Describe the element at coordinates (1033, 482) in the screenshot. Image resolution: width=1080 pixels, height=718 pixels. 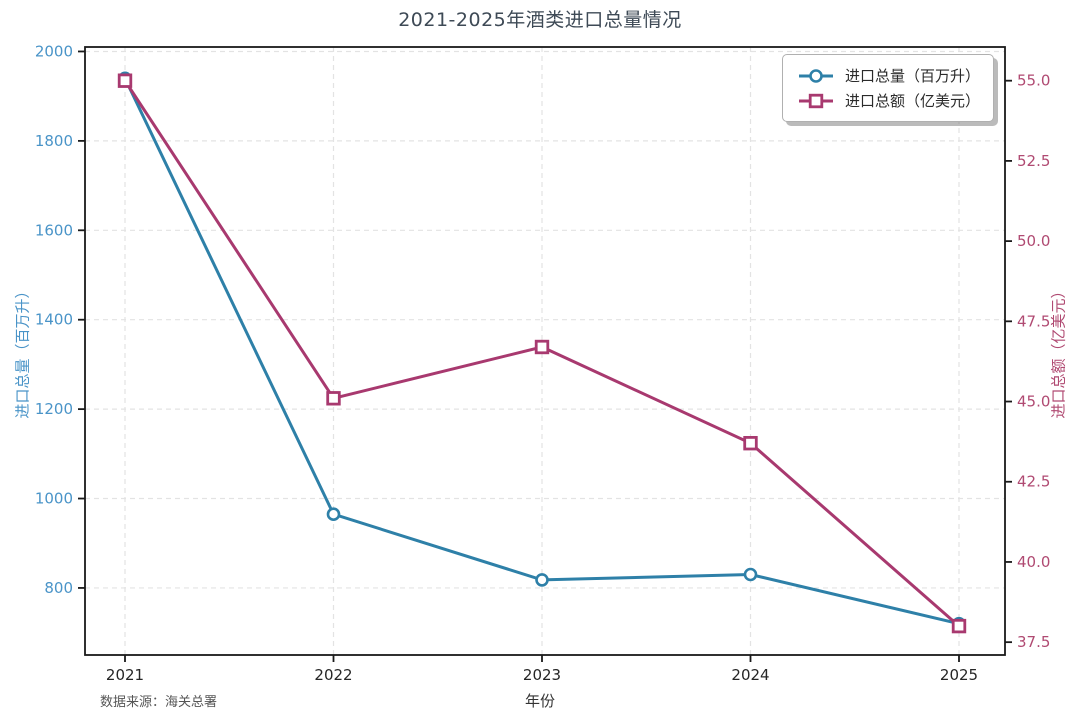
I see `right-tick-label: 42.5` at that location.